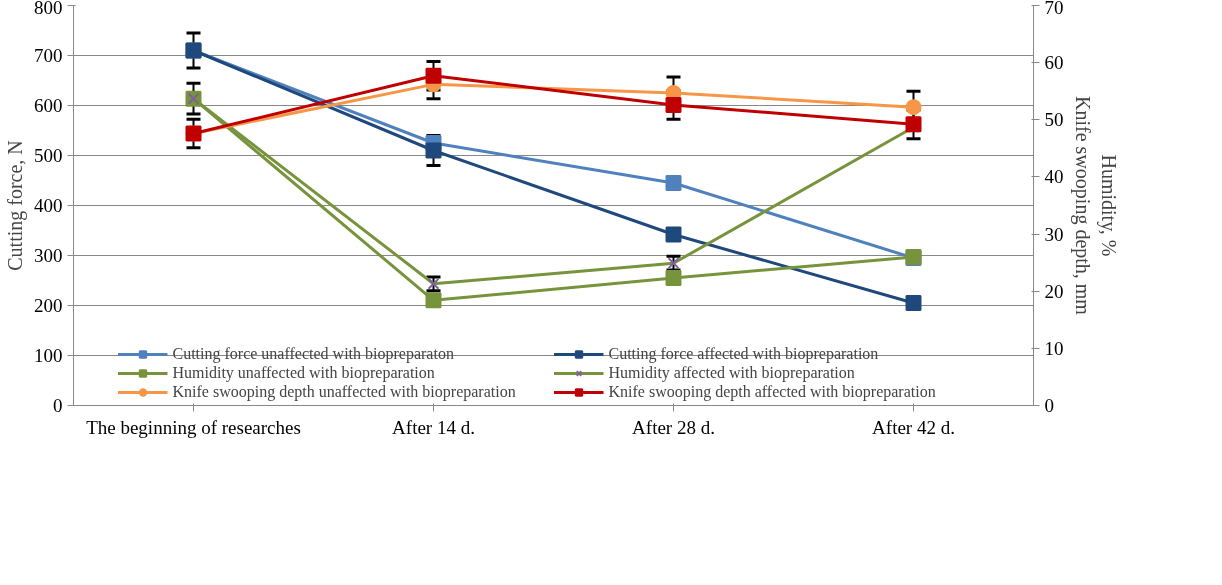 Image resolution: width=1222 pixels, height=585 pixels. Describe the element at coordinates (48, 105) in the screenshot. I see `y-tick-label: 600` at that location.